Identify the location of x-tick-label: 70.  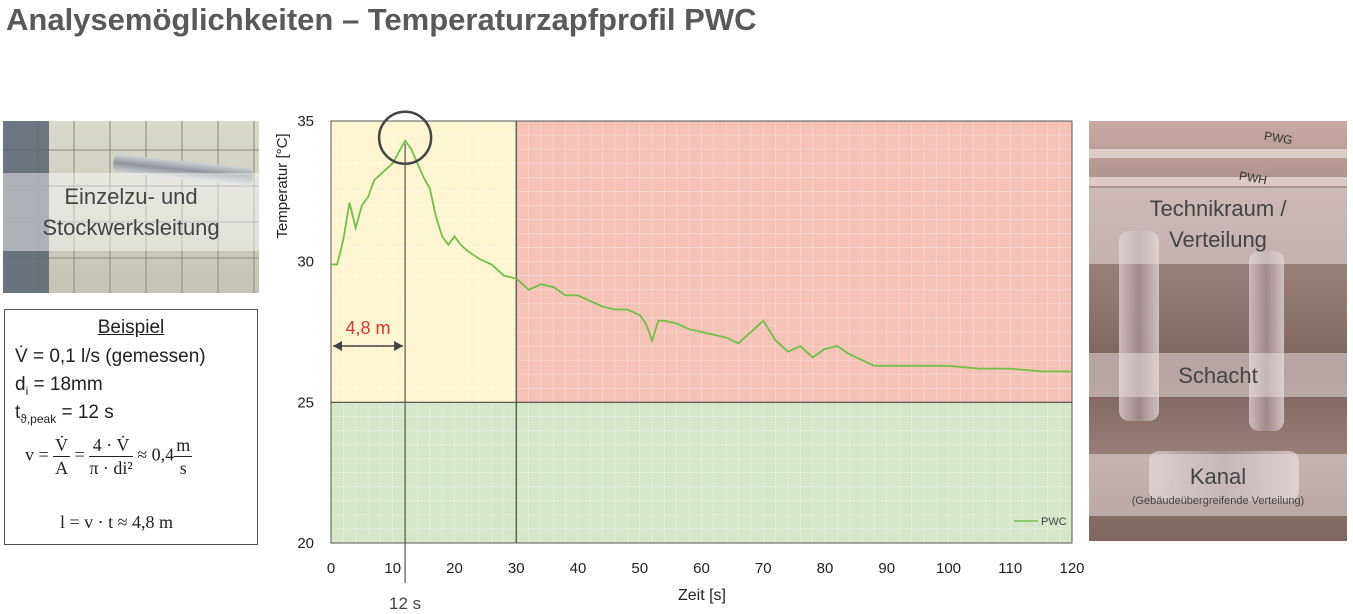
(763, 568).